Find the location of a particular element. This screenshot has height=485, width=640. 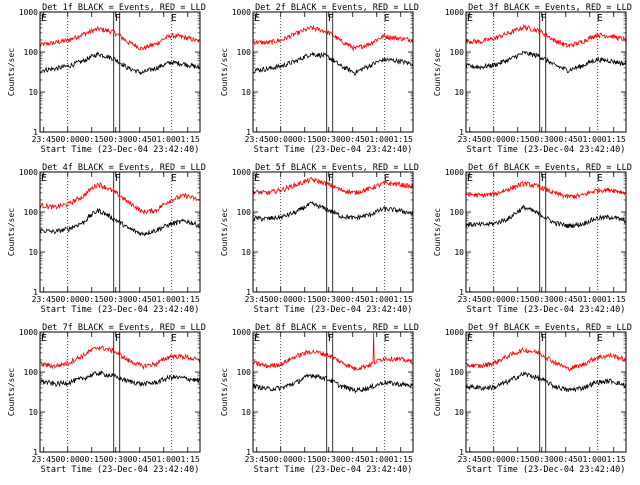

panel-title: Det 1f BLACK = Events, RED = LLD is located at coordinates (124, 8).